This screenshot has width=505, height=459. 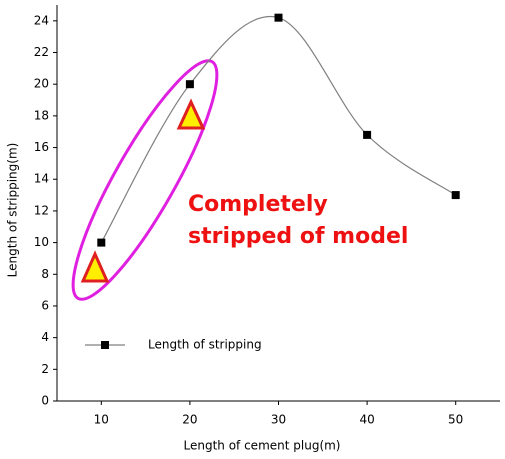 What do you see at coordinates (41, 242) in the screenshot?
I see `y-tick-label: 10` at bounding box center [41, 242].